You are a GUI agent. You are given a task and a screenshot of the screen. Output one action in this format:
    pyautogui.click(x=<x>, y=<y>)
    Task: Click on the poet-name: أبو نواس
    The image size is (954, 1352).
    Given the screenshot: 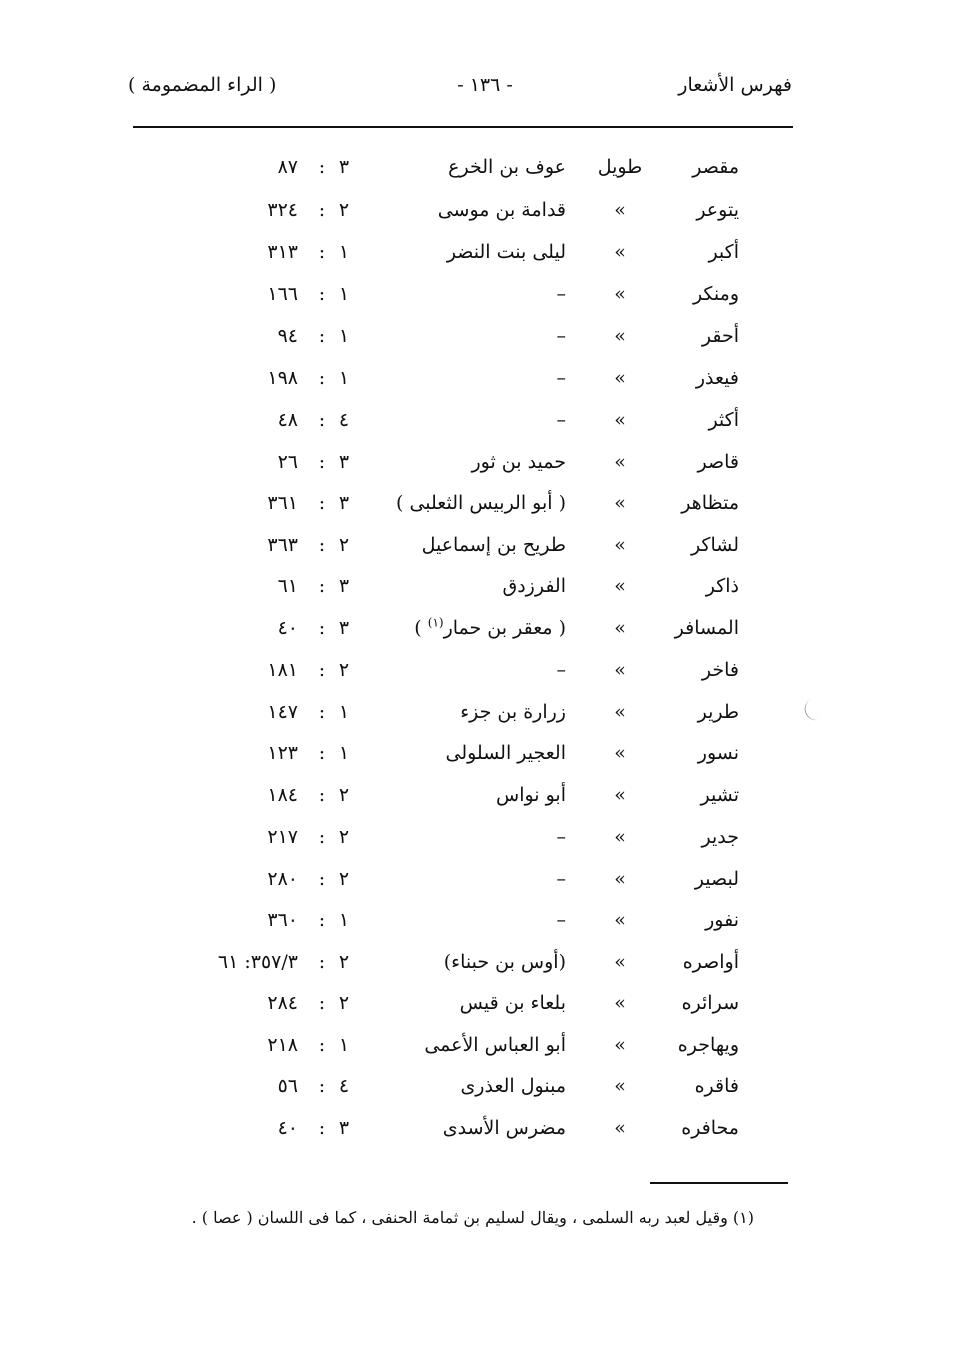 What is the action you would take?
    pyautogui.click(x=531, y=795)
    